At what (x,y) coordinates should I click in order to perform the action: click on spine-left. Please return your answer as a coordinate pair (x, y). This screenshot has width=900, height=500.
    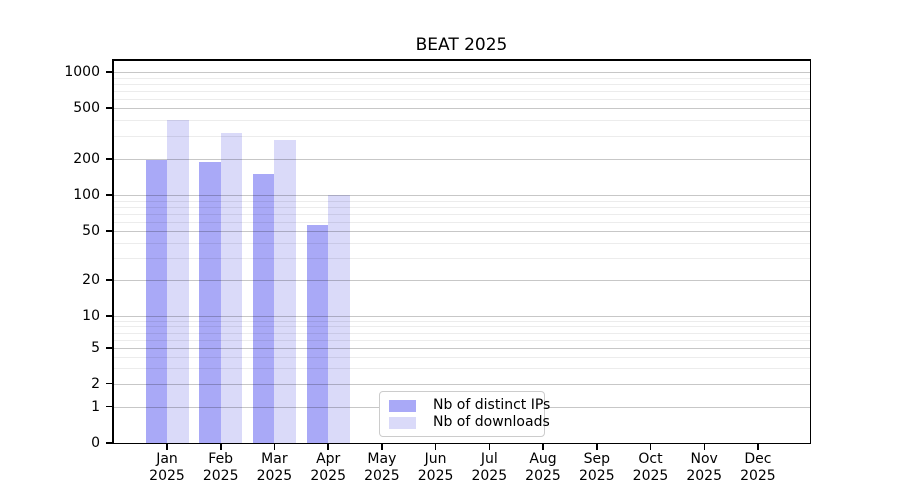
    Looking at the image, I should click on (113, 251).